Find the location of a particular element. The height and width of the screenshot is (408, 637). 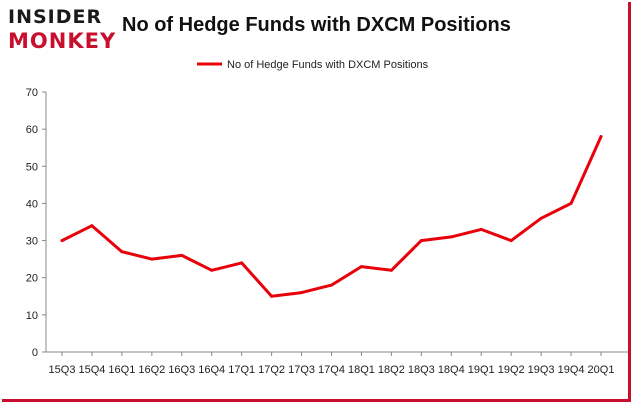

y-tick-label: 20 is located at coordinates (32, 279).